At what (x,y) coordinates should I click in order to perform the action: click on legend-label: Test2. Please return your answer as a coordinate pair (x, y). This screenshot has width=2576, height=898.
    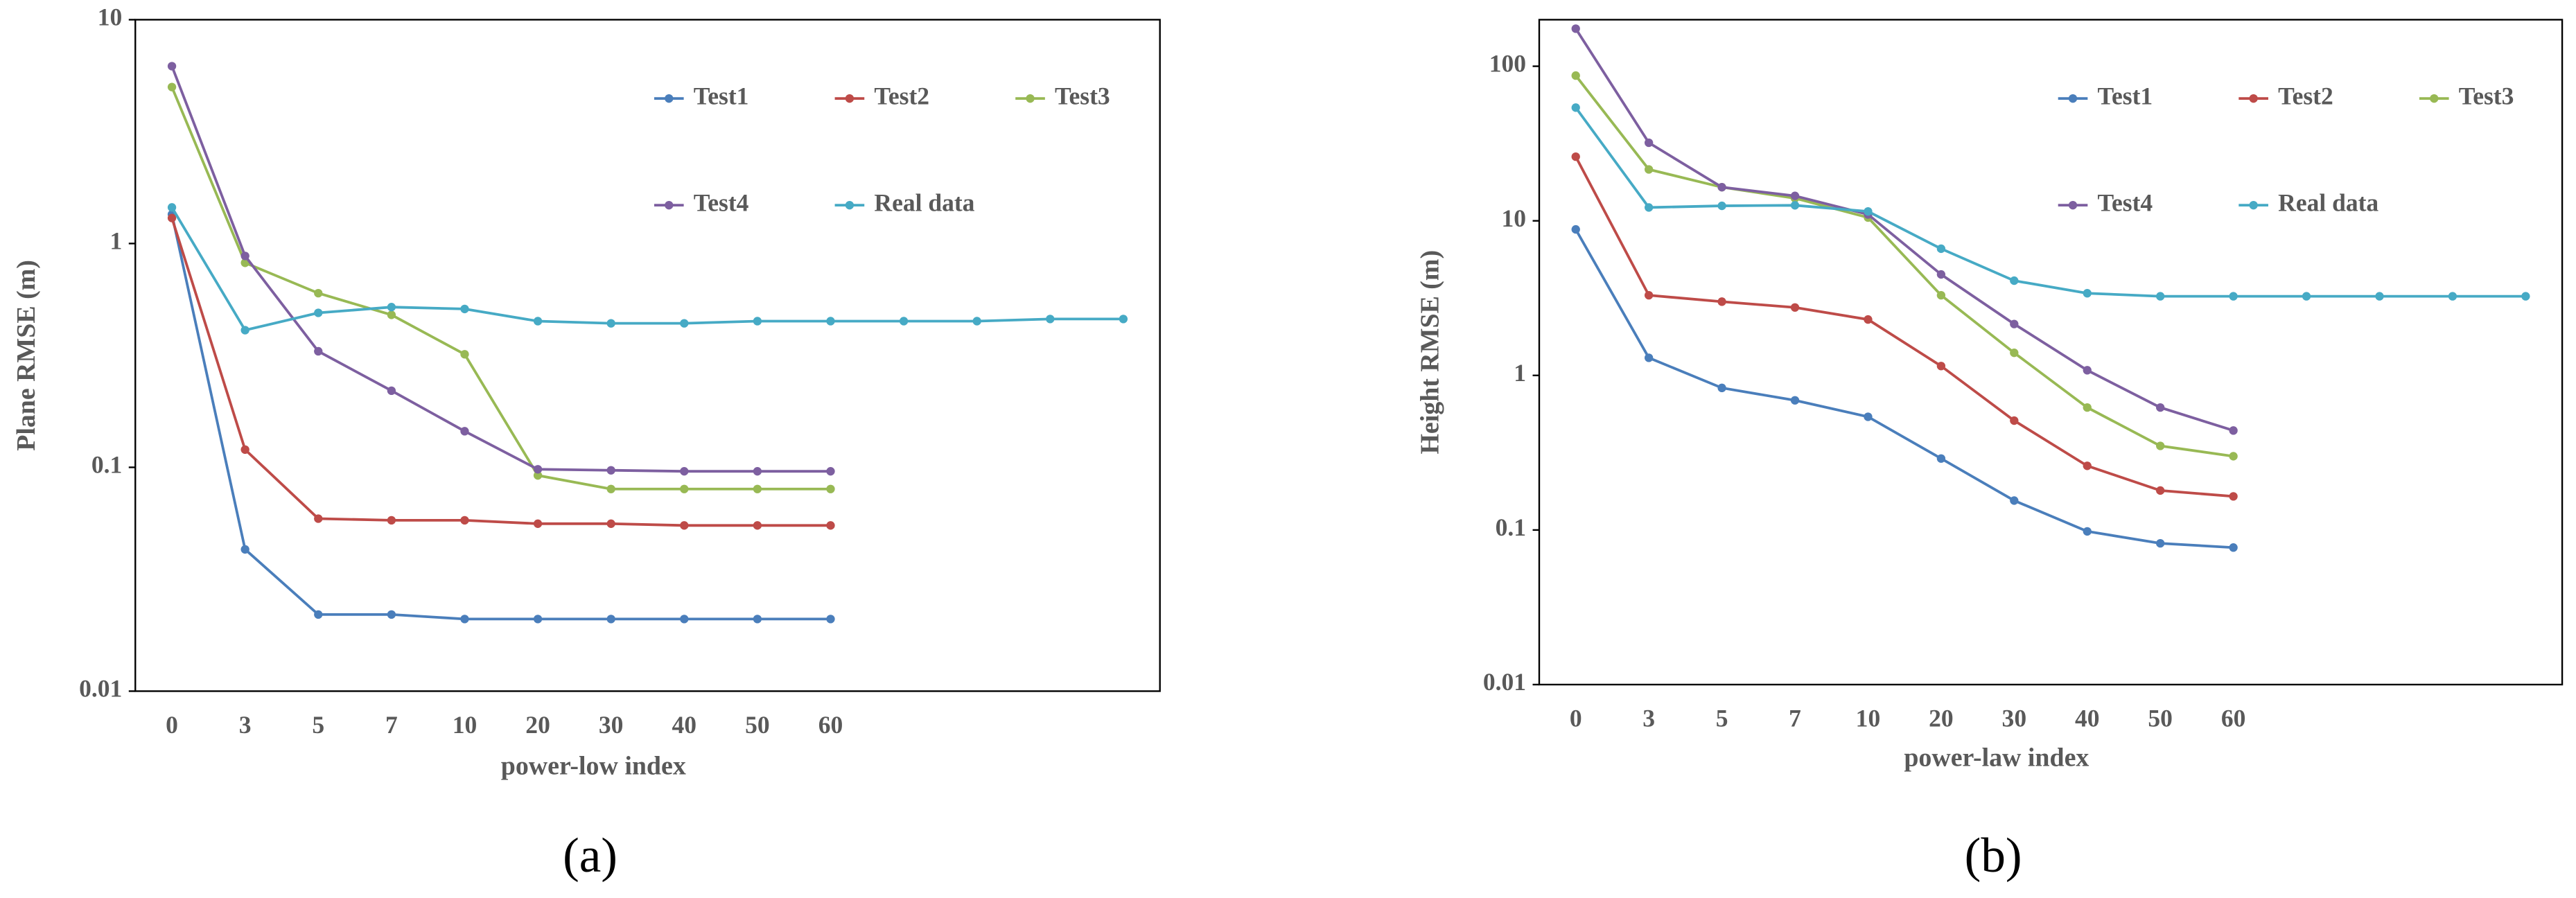
    Looking at the image, I should click on (901, 95).